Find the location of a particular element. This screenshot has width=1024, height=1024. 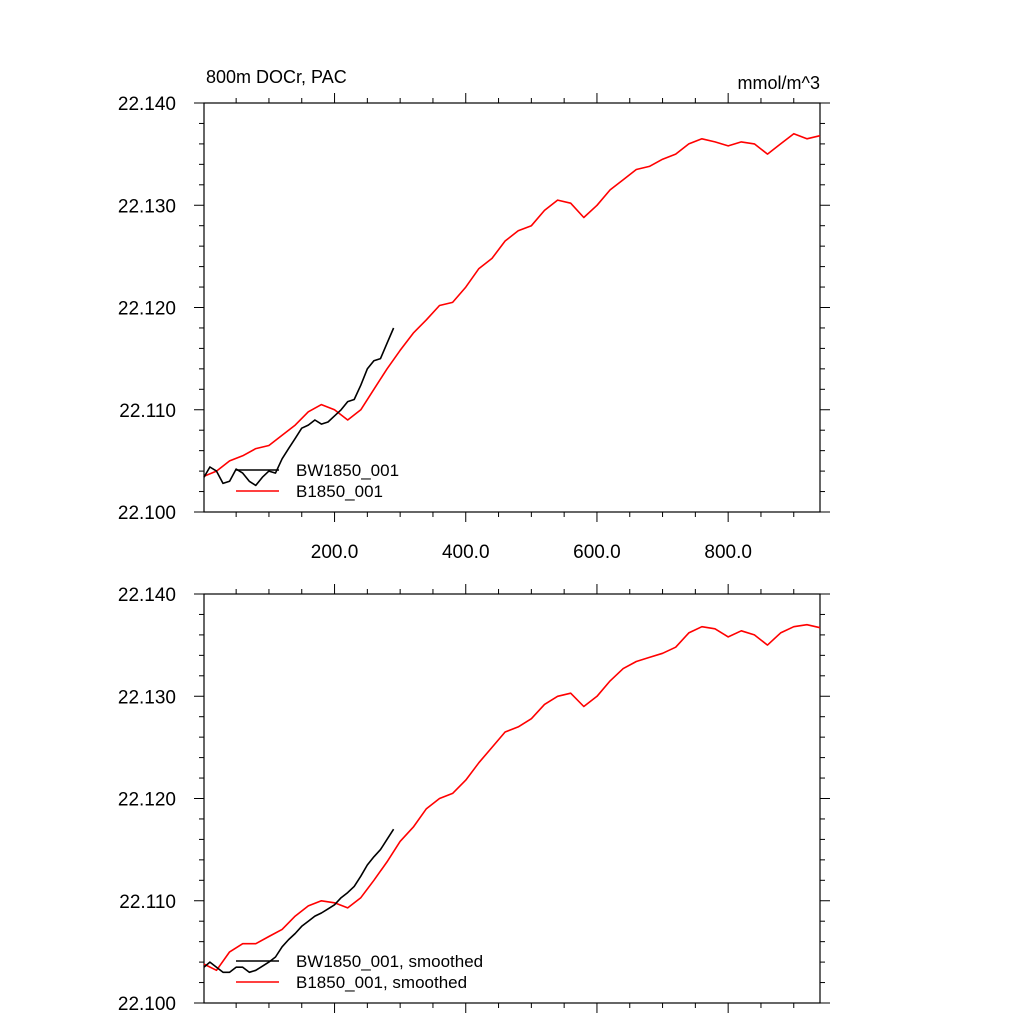

chart1-y-tick-label: 22.140 is located at coordinates (147, 104).